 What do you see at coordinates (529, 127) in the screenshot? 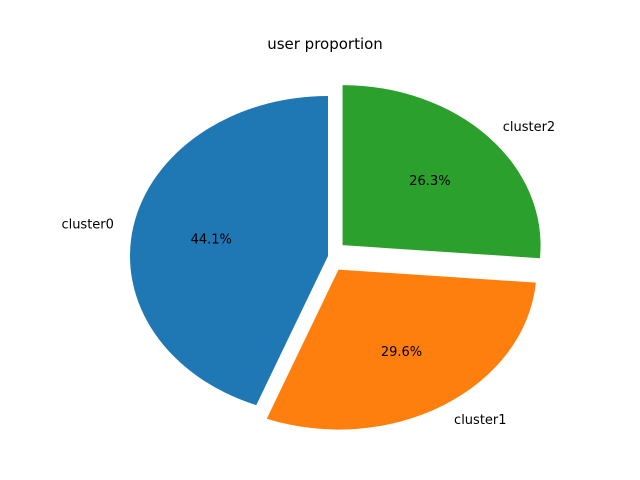
I see `pie-category-label-cluster2: cluster2` at bounding box center [529, 127].